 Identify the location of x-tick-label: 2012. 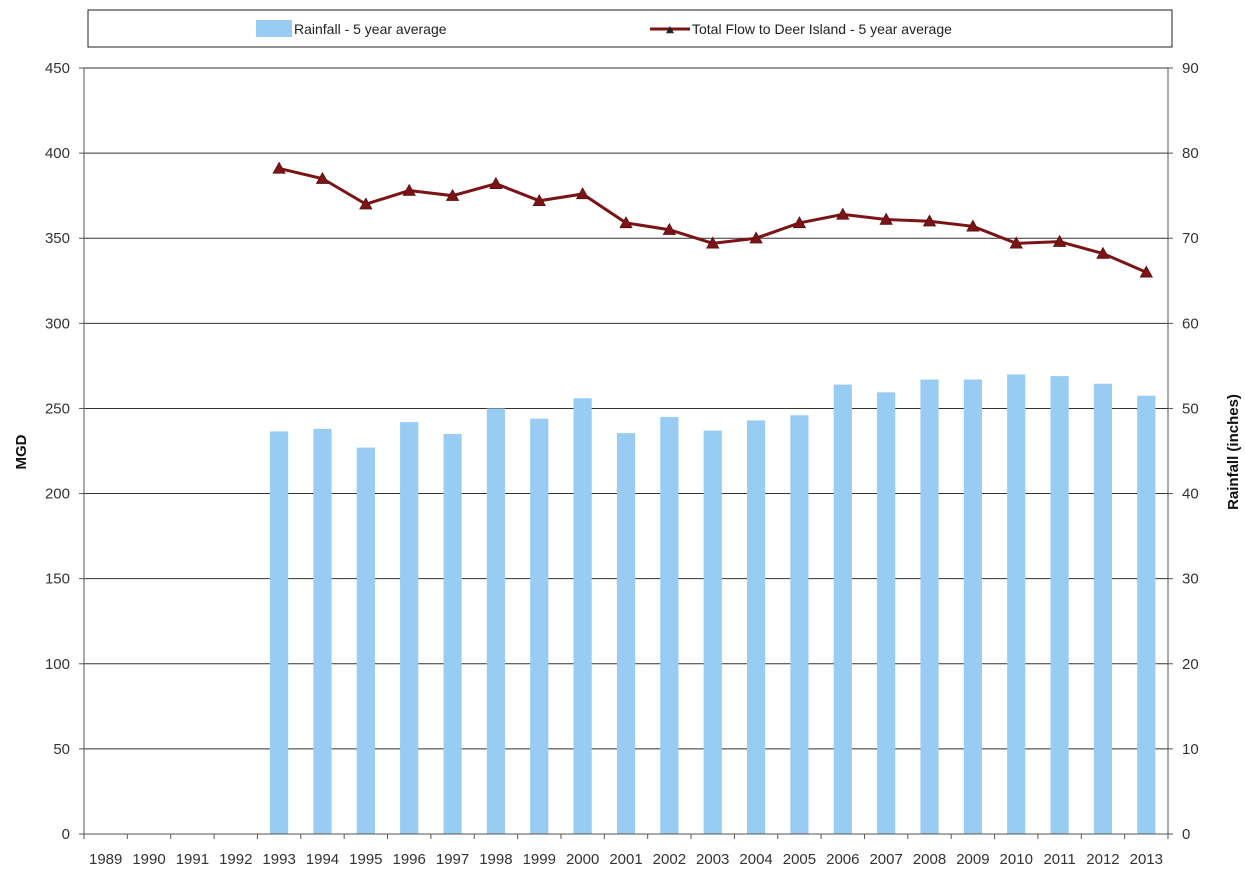
(1102, 859).